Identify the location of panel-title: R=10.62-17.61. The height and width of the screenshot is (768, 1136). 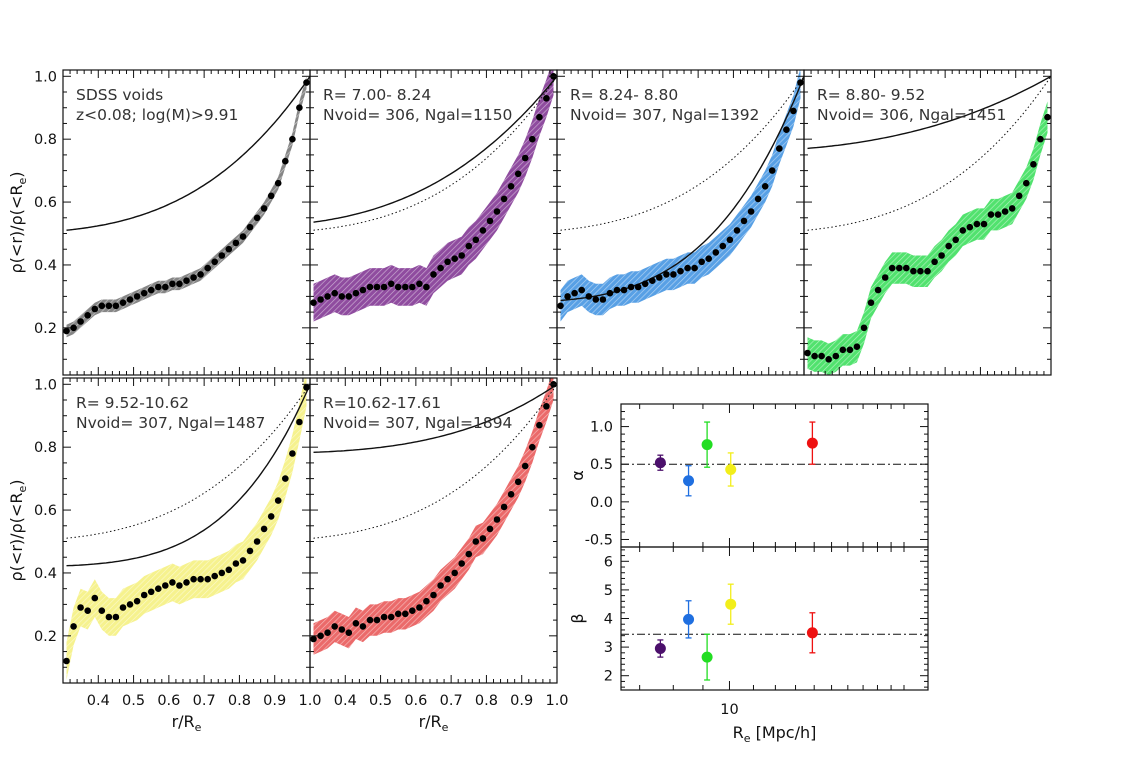
(382, 403).